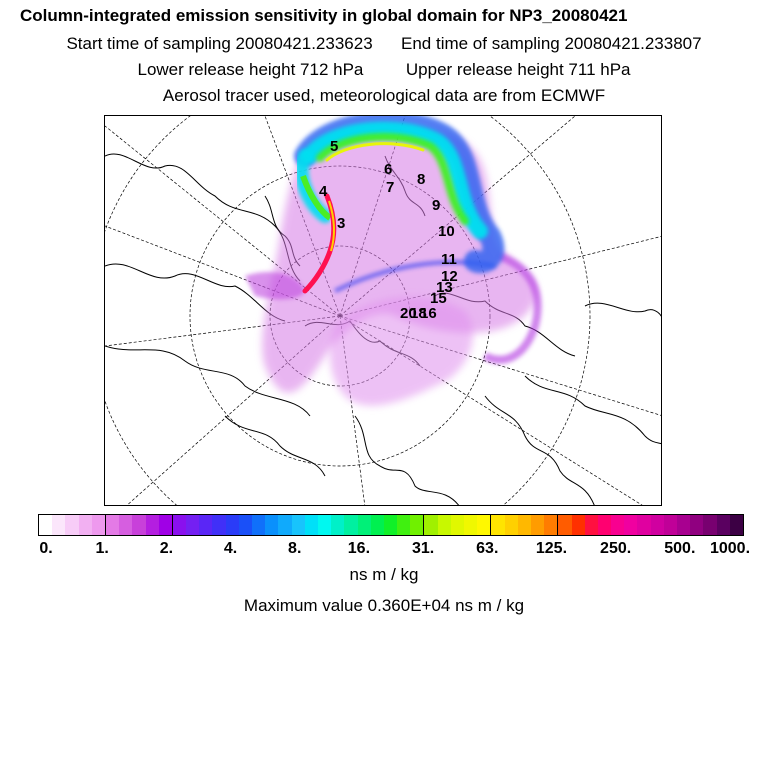  Describe the element at coordinates (428, 313) in the screenshot. I see `track-label: 16` at that location.